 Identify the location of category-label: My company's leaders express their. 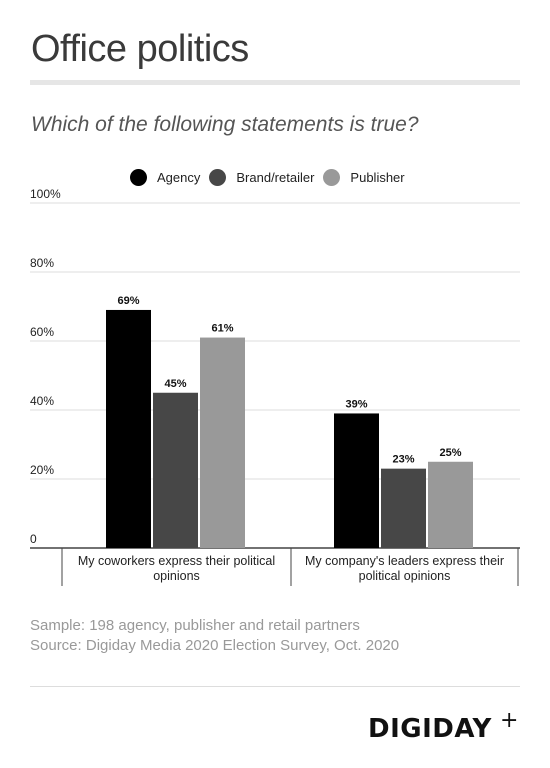
(404, 561).